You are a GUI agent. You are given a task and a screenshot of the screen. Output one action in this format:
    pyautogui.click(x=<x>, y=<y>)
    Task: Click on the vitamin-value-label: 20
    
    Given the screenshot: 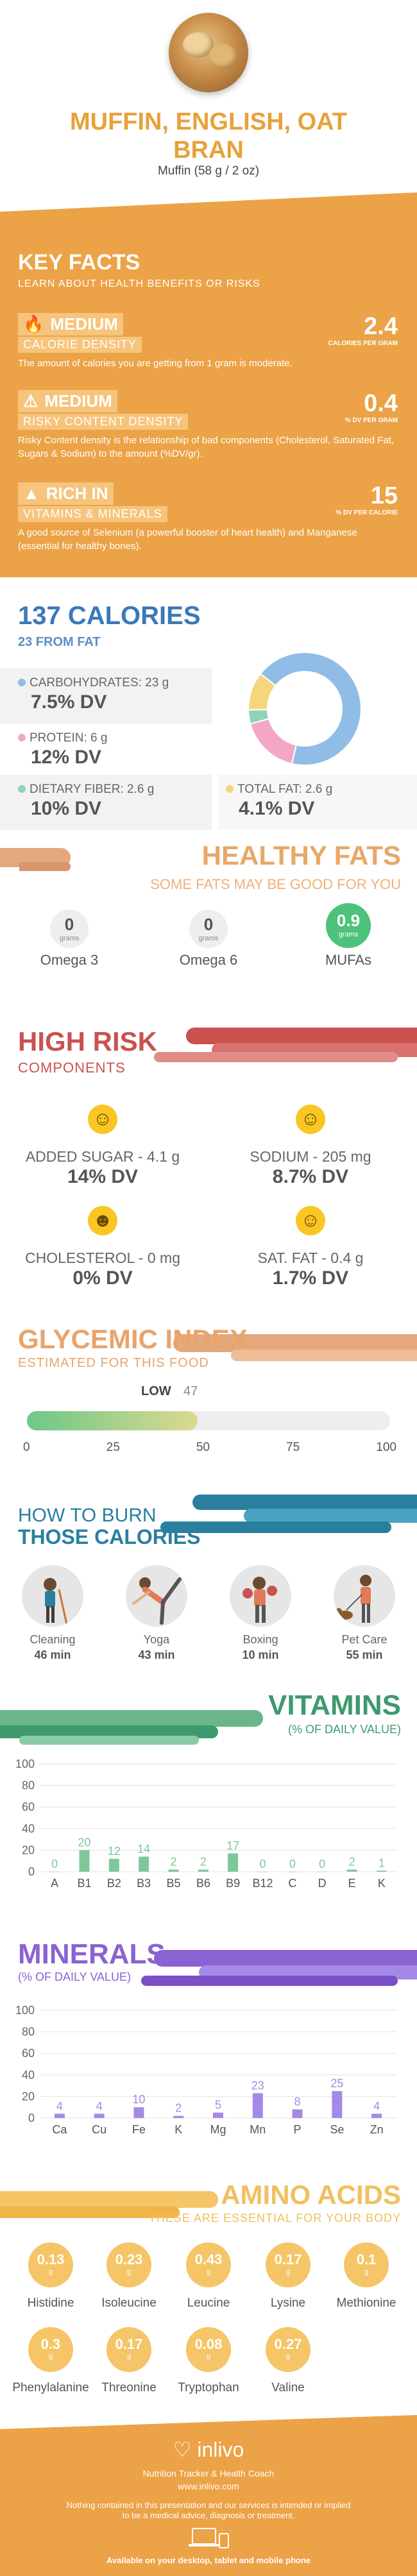 What is the action you would take?
    pyautogui.click(x=84, y=1842)
    